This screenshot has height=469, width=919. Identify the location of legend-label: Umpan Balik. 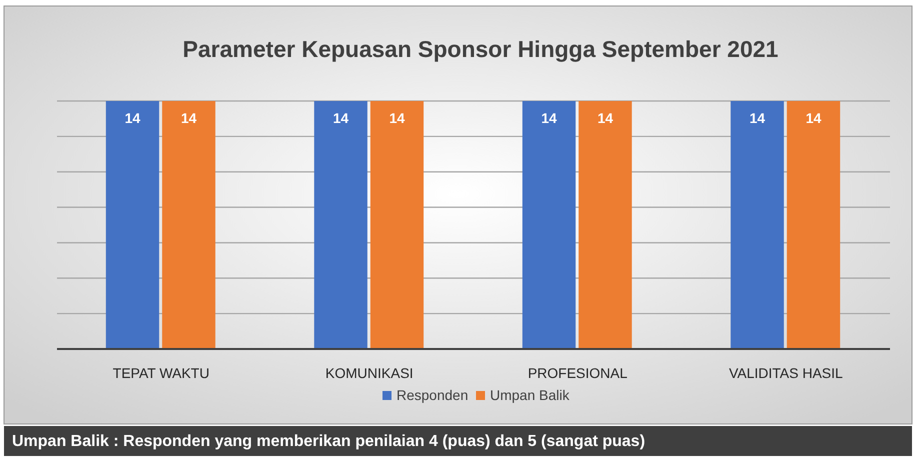
(530, 395).